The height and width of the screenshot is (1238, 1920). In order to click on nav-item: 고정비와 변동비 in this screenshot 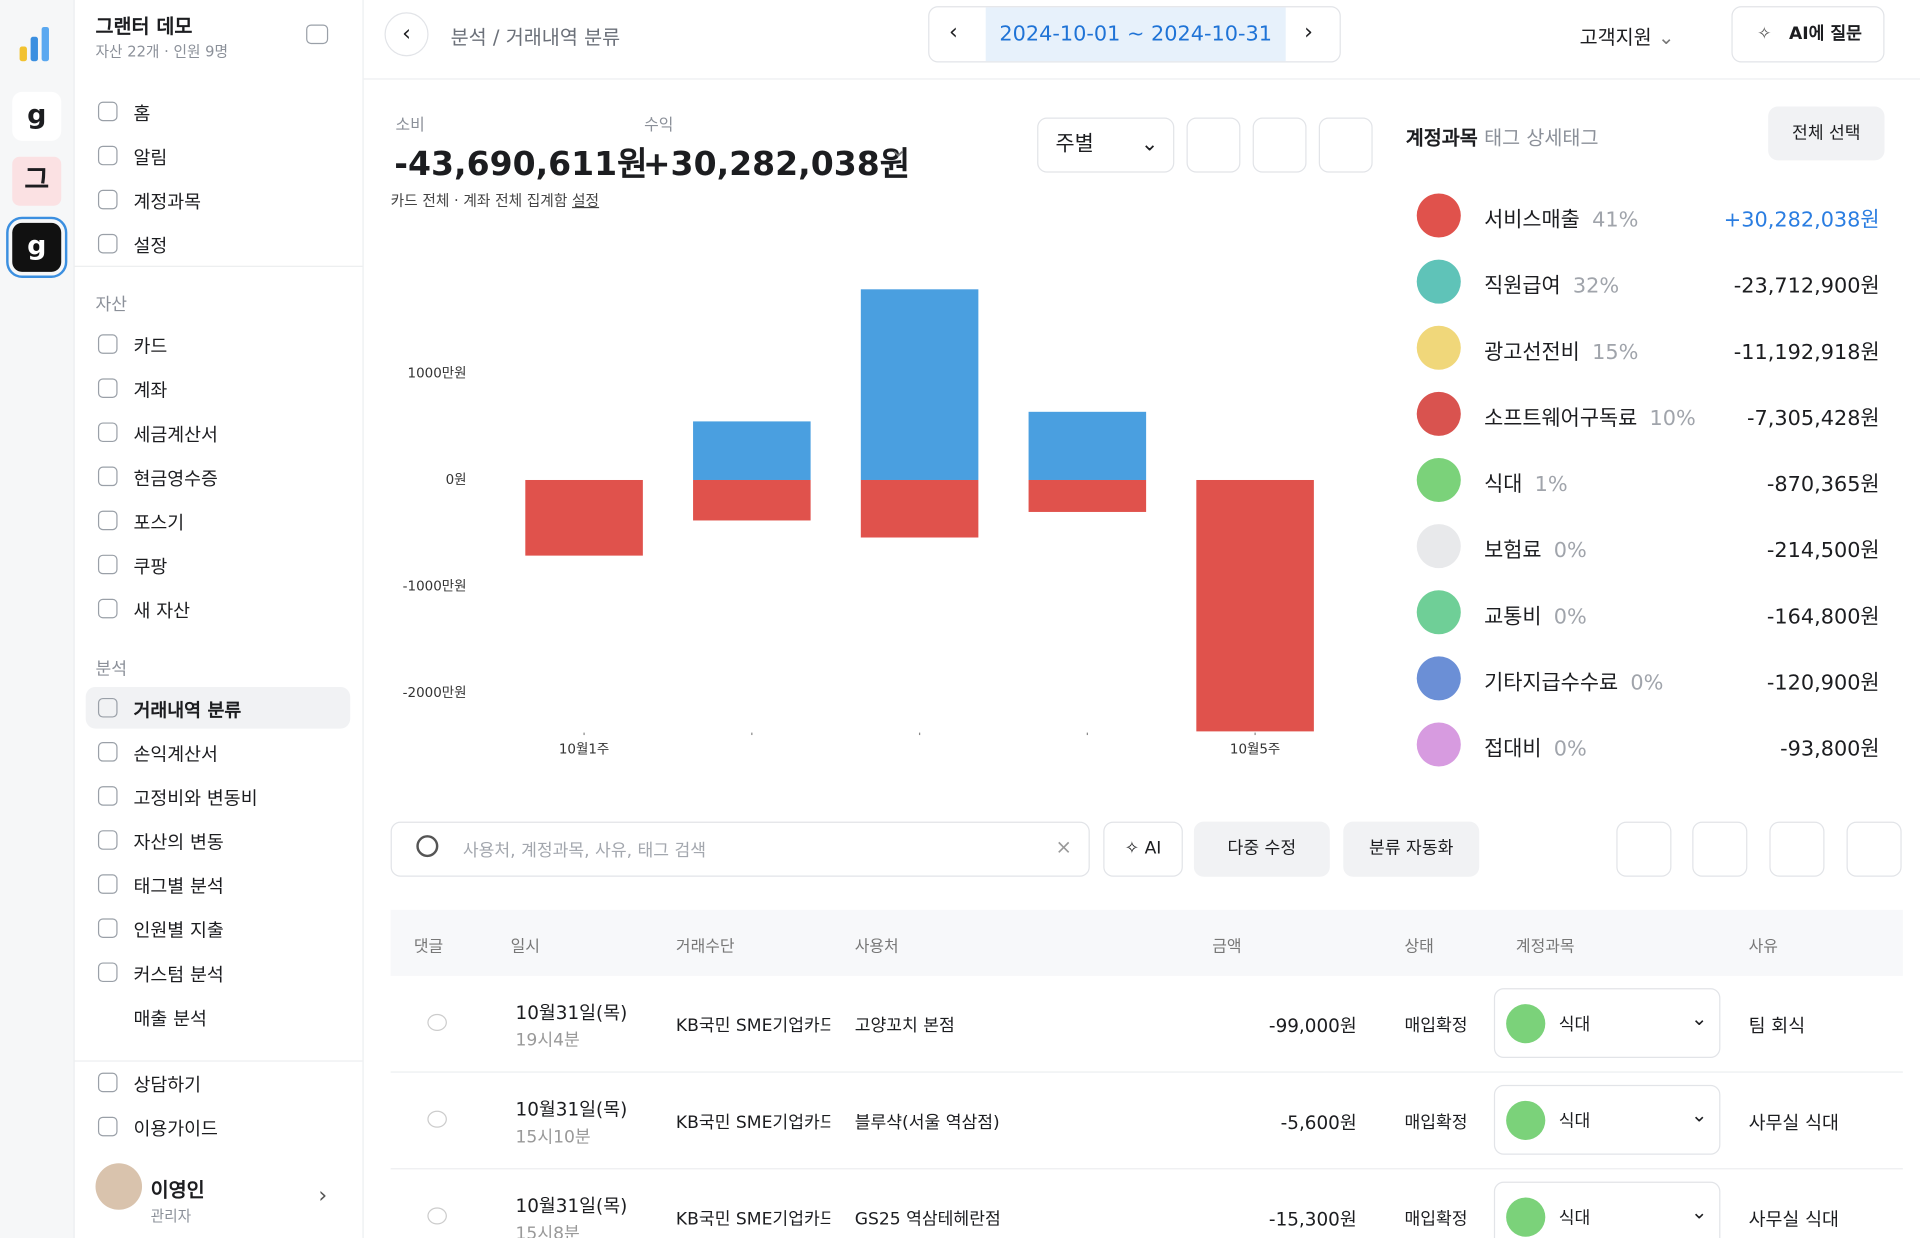, I will do `click(195, 798)`.